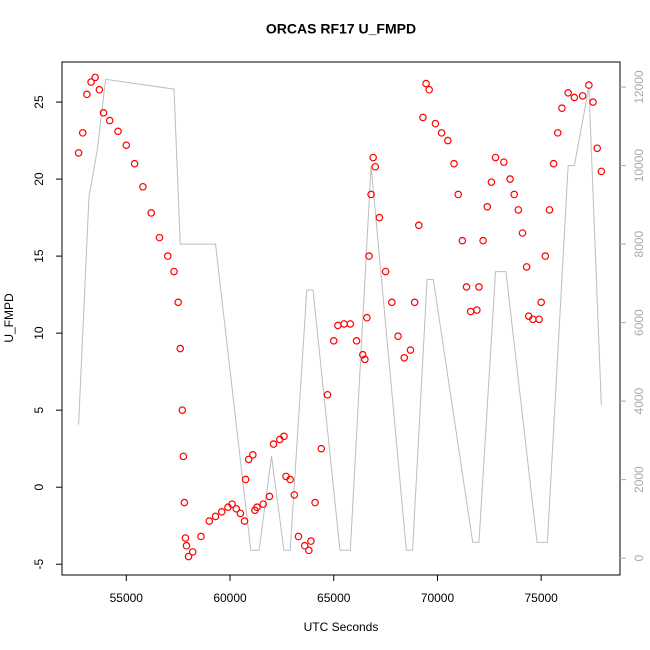  I want to click on y2-tick-label: 10000, so click(639, 166).